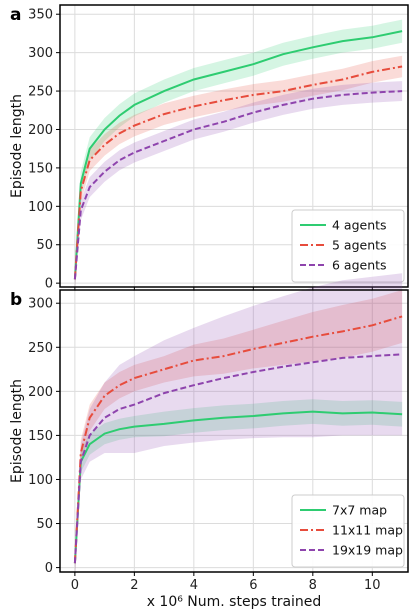  I want to click on legend-label: 6 agents, so click(359, 265).